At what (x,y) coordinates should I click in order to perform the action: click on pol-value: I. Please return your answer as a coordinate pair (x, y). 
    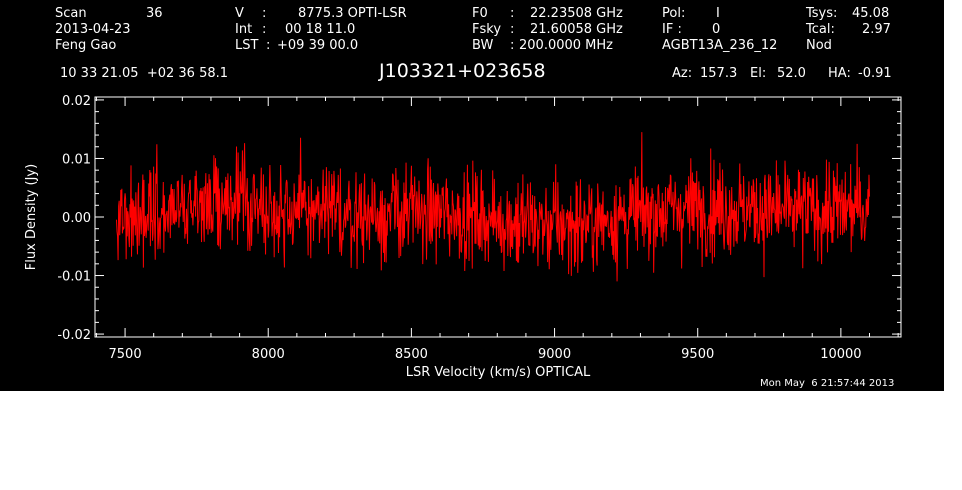
    Looking at the image, I should click on (718, 13).